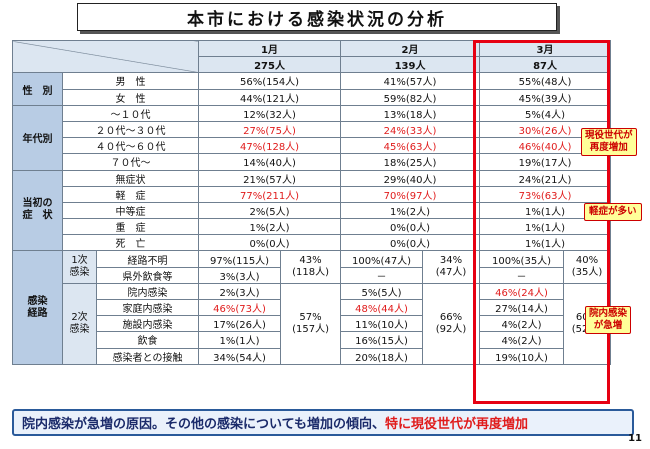  Describe the element at coordinates (451, 267) in the screenshot. I see `route-subtotal: 34% (47人)` at that location.